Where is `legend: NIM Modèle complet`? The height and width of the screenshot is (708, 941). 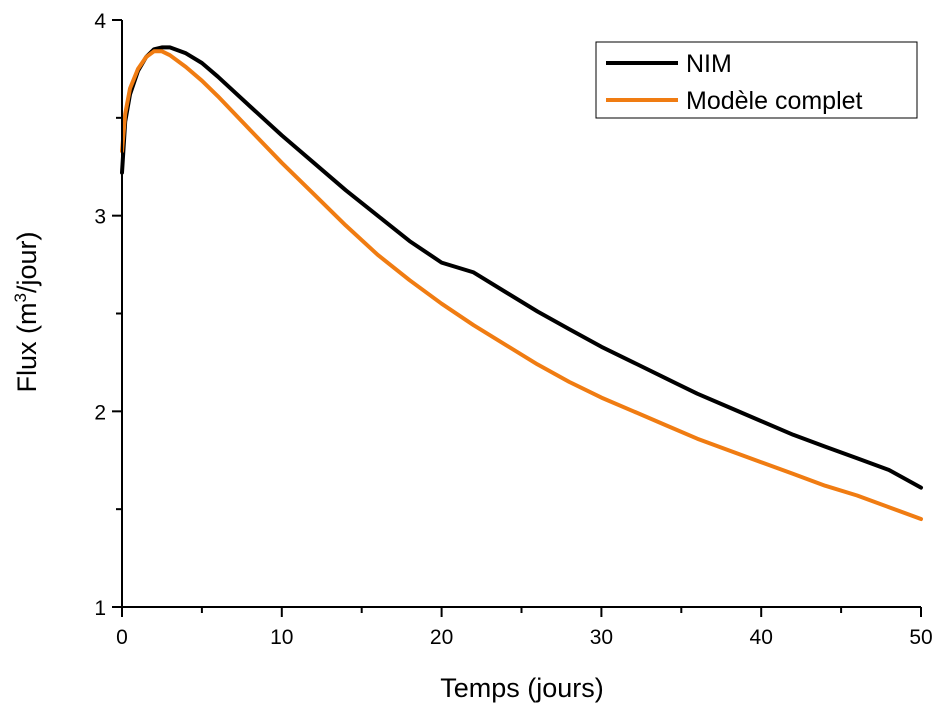
legend: NIM Modèle complet is located at coordinates (756, 80).